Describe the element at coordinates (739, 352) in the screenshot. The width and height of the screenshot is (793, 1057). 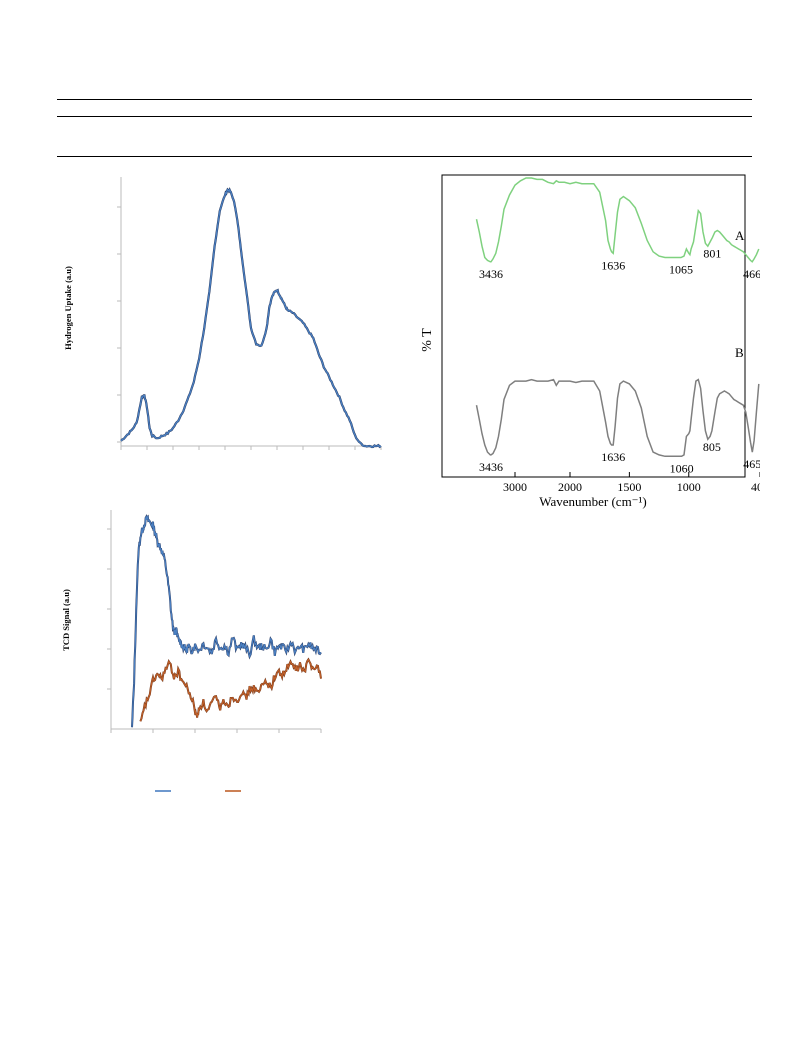
I see `ftir-series-label-b: B` at that location.